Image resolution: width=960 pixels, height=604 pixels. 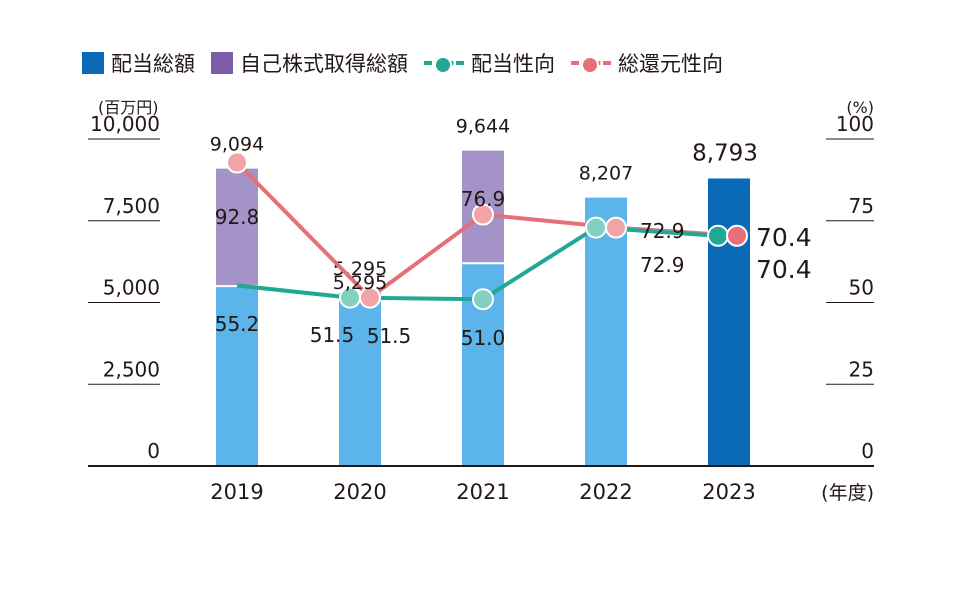 What do you see at coordinates (483, 127) in the screenshot?
I see `bar-total-label: 9,644` at bounding box center [483, 127].